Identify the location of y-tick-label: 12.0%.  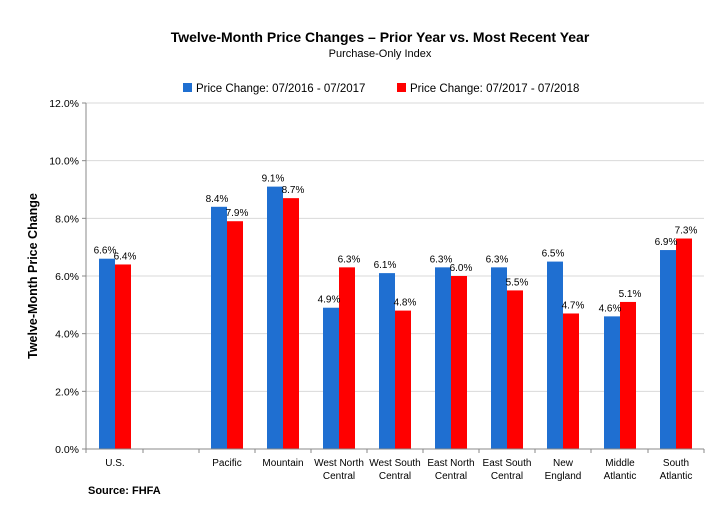
(64, 104).